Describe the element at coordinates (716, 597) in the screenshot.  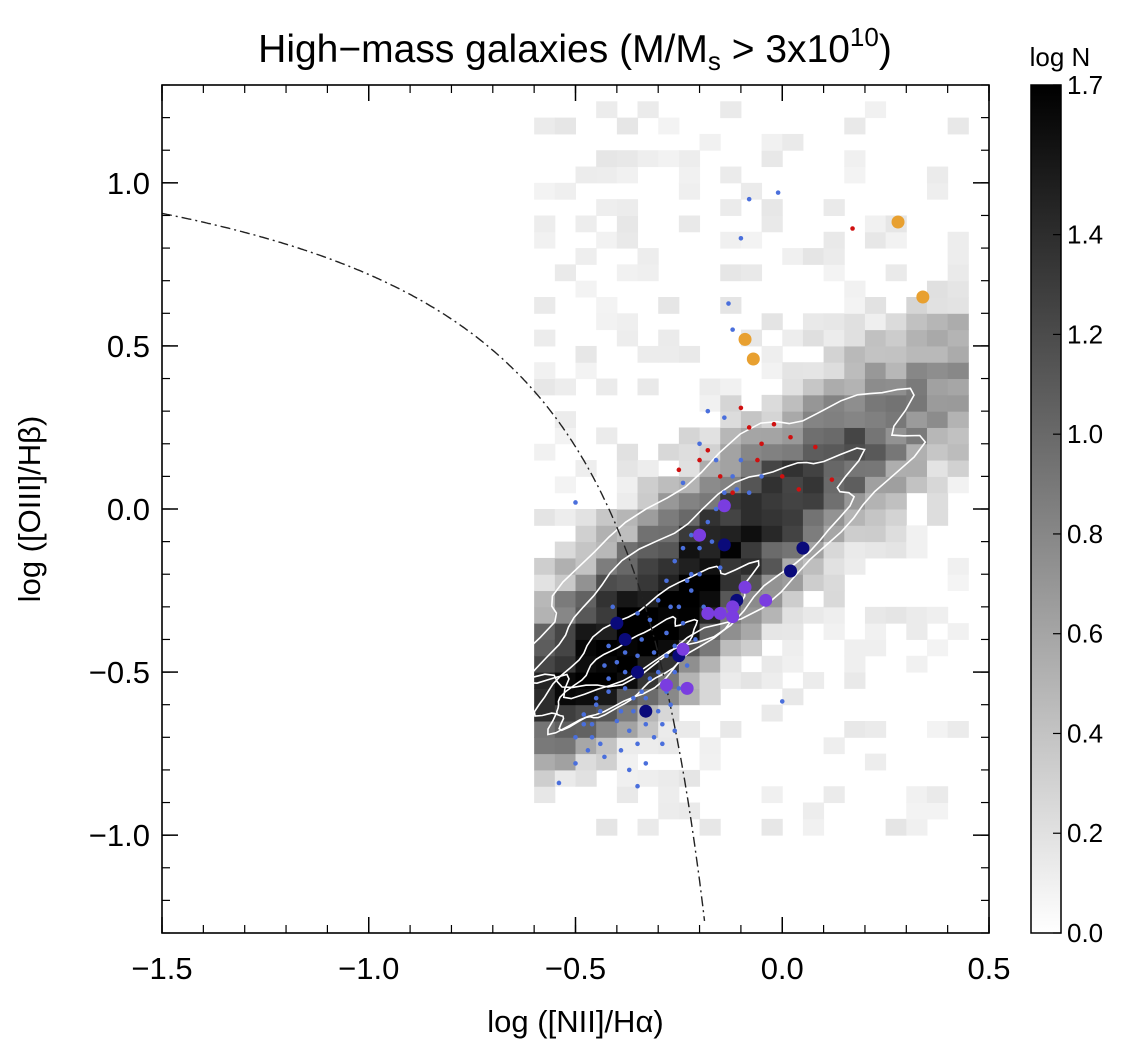
I see `series-purple-circles` at that location.